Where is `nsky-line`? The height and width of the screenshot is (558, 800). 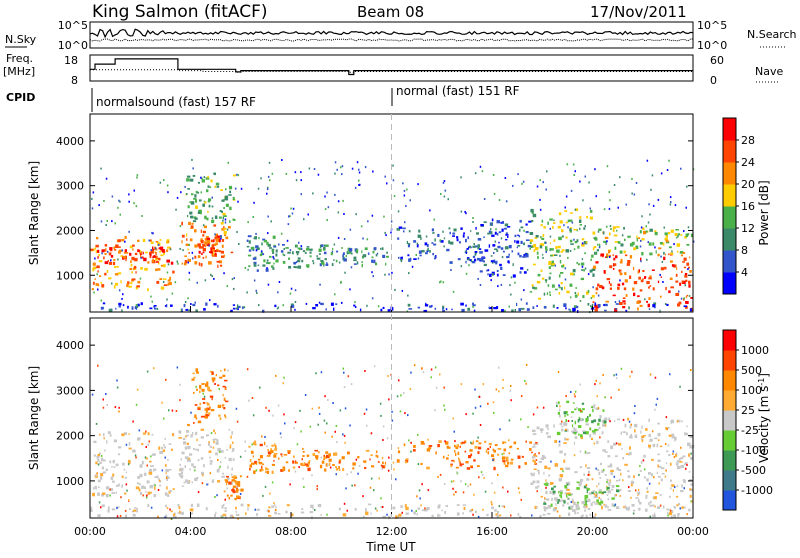 nsky-line is located at coordinates (391, 33).